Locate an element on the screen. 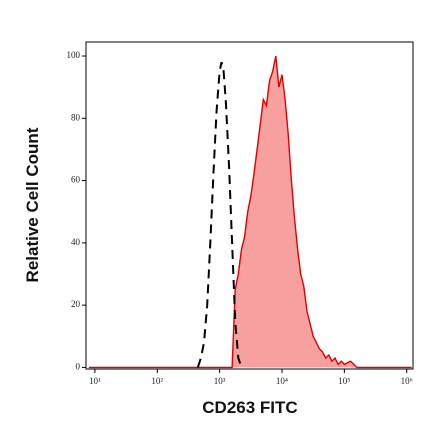 This screenshot has width=440, height=441. y-axis-title: Relative Cell Count is located at coordinates (32, 204).